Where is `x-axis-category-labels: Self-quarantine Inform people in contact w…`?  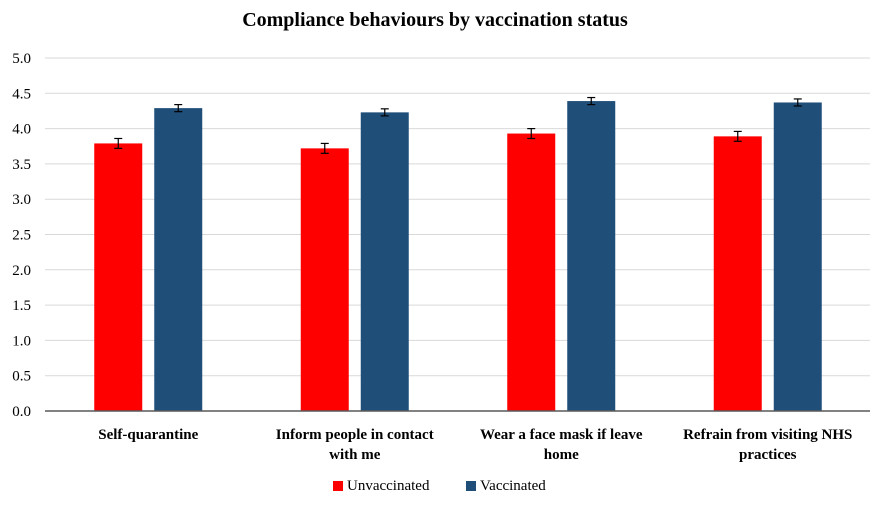 x-axis-category-labels: Self-quarantine Inform people in contact w… is located at coordinates (475, 445).